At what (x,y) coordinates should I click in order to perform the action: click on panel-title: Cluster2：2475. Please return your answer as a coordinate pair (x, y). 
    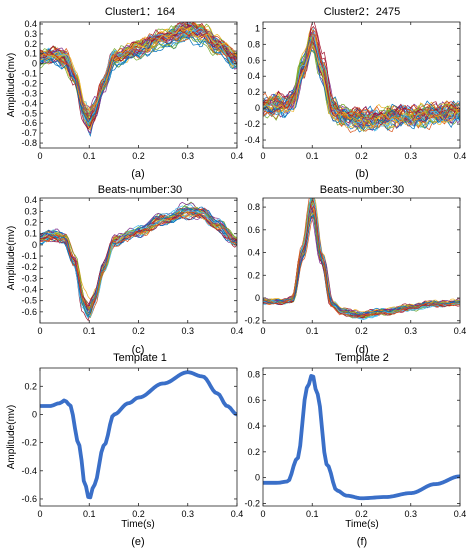
    Looking at the image, I should click on (362, 12).